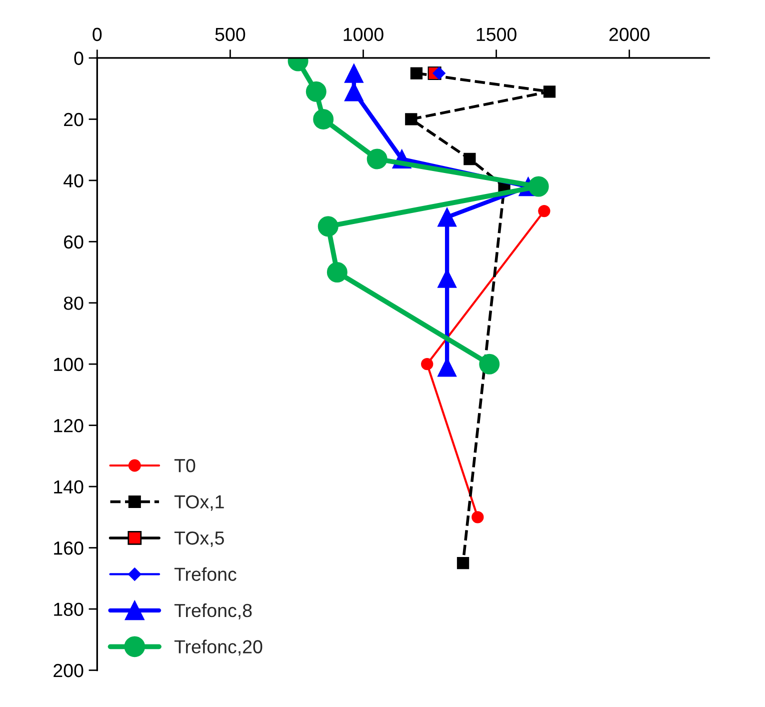 The image size is (765, 707). I want to click on y-tick-label: 140, so click(69, 487).